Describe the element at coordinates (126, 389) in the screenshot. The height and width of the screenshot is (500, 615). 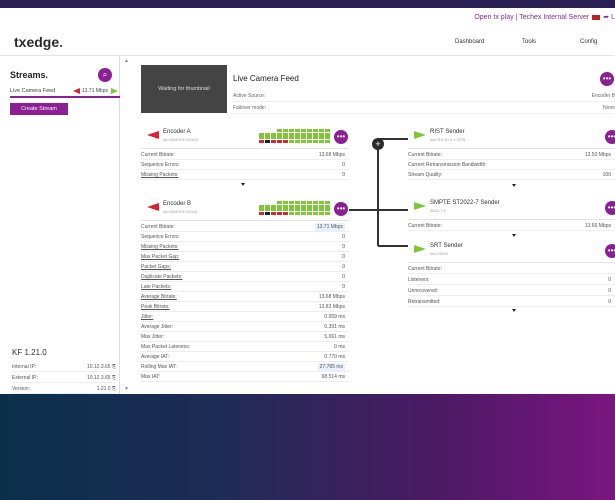
I see `scroll-down-icon: ▼` at that location.